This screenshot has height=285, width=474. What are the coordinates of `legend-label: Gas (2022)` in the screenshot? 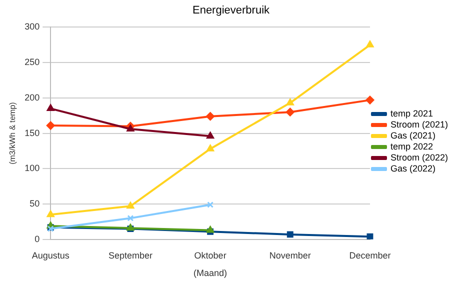 It's located at (413, 168).